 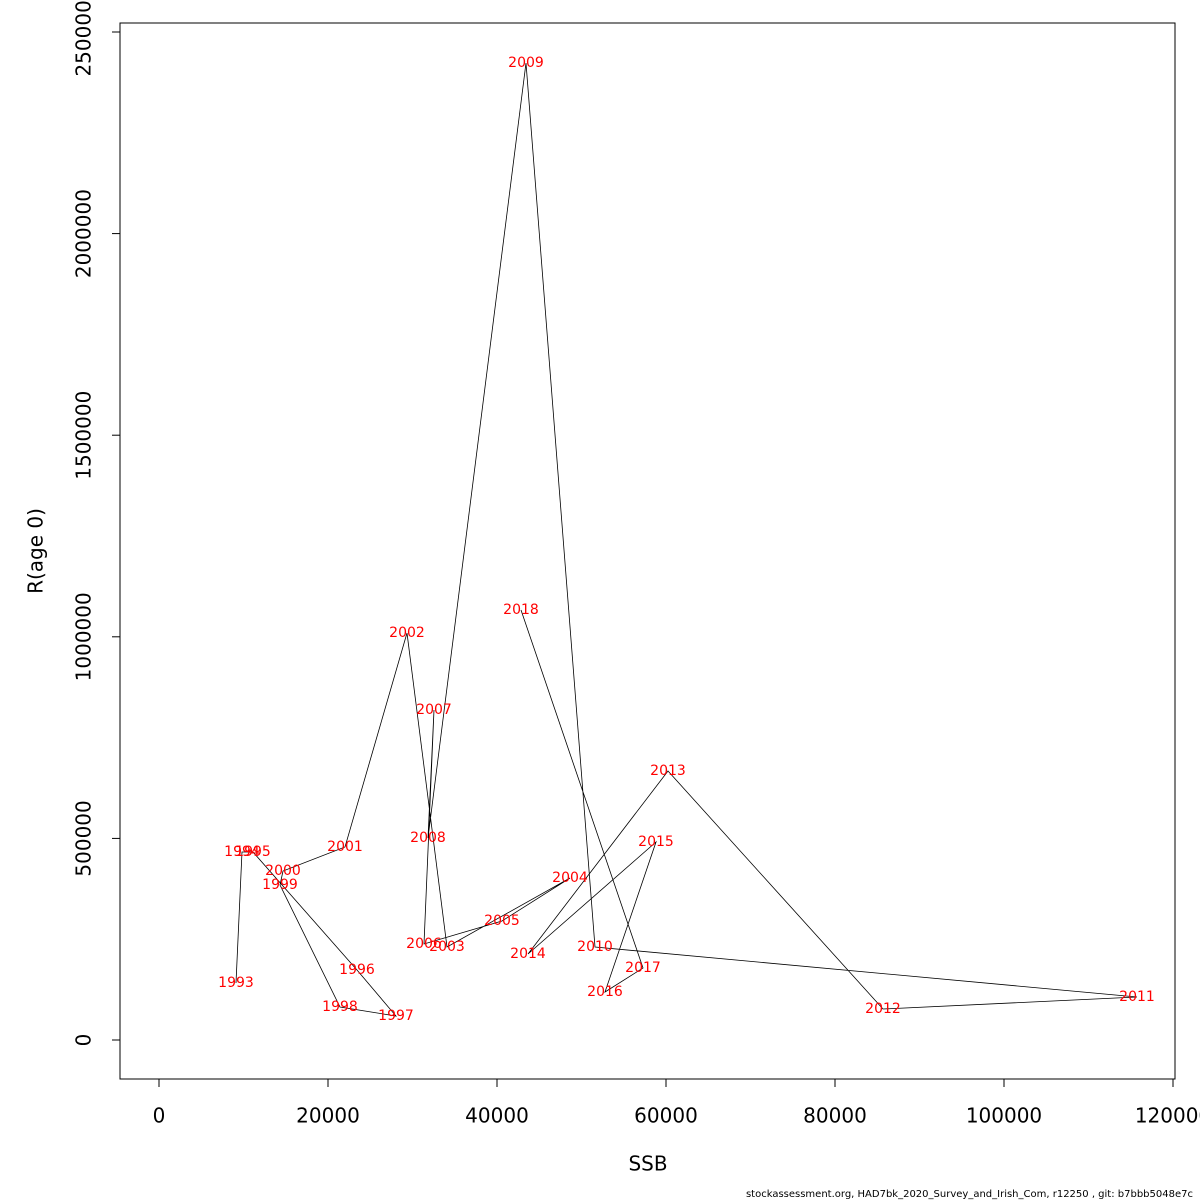 What do you see at coordinates (340, 1007) in the screenshot?
I see `year-label: 1998` at bounding box center [340, 1007].